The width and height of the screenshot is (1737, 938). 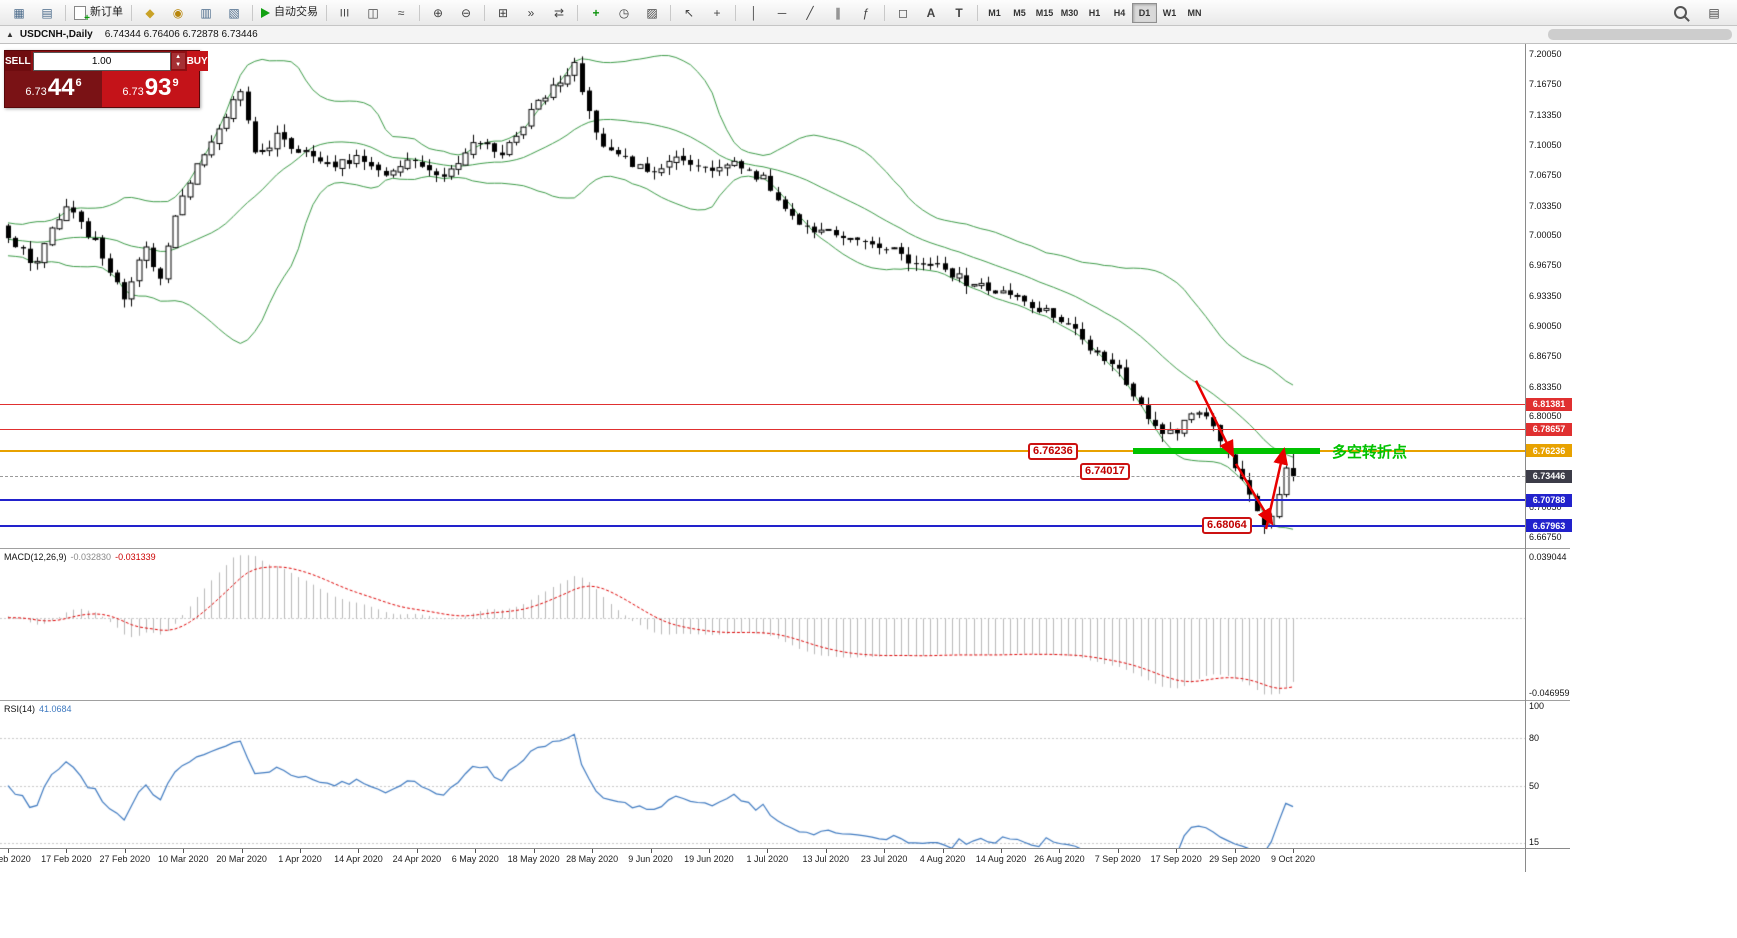 I want to click on chart-ohlc-values: 6.74344 6.76406 6.72878 6.73446, so click(x=181, y=34).